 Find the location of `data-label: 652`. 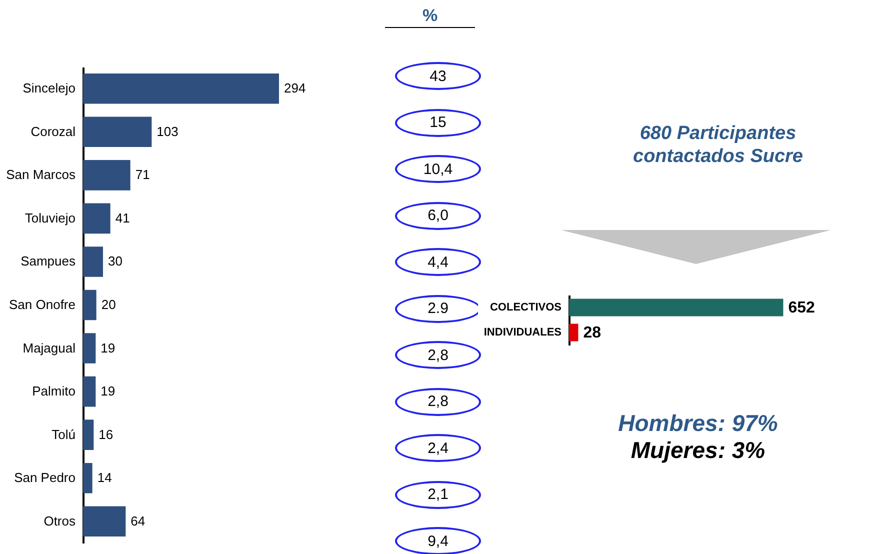

data-label: 652 is located at coordinates (802, 308).